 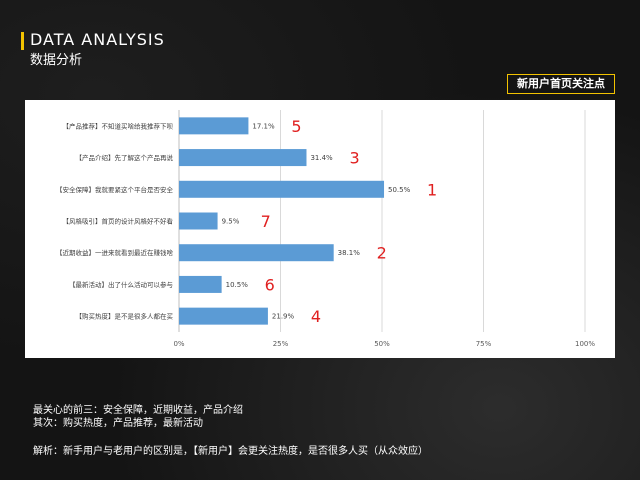 What do you see at coordinates (316, 316) in the screenshot?
I see `rank-annotation: 4` at bounding box center [316, 316].